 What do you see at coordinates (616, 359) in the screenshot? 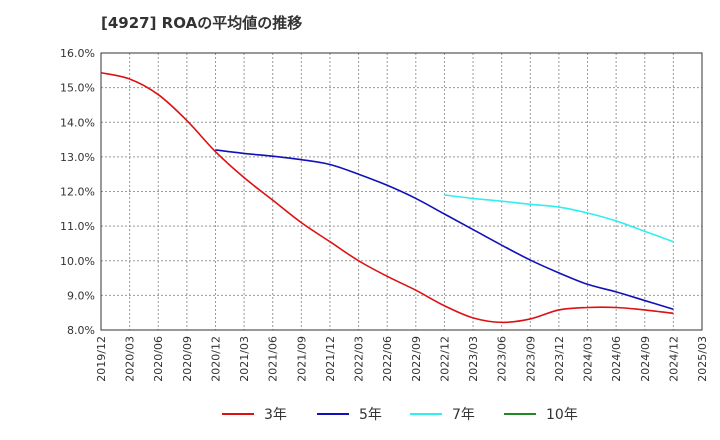
I see `x-tick-label: 2024/06` at bounding box center [616, 359].